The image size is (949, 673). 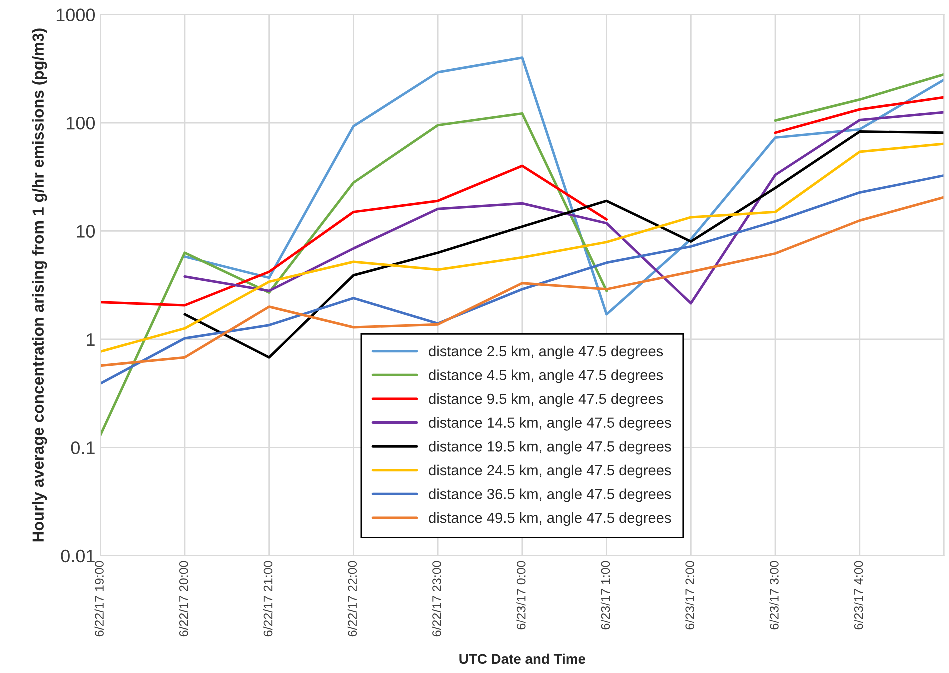 What do you see at coordinates (99, 599) in the screenshot?
I see `x-tick-label: 6/22/17 19:00` at bounding box center [99, 599].